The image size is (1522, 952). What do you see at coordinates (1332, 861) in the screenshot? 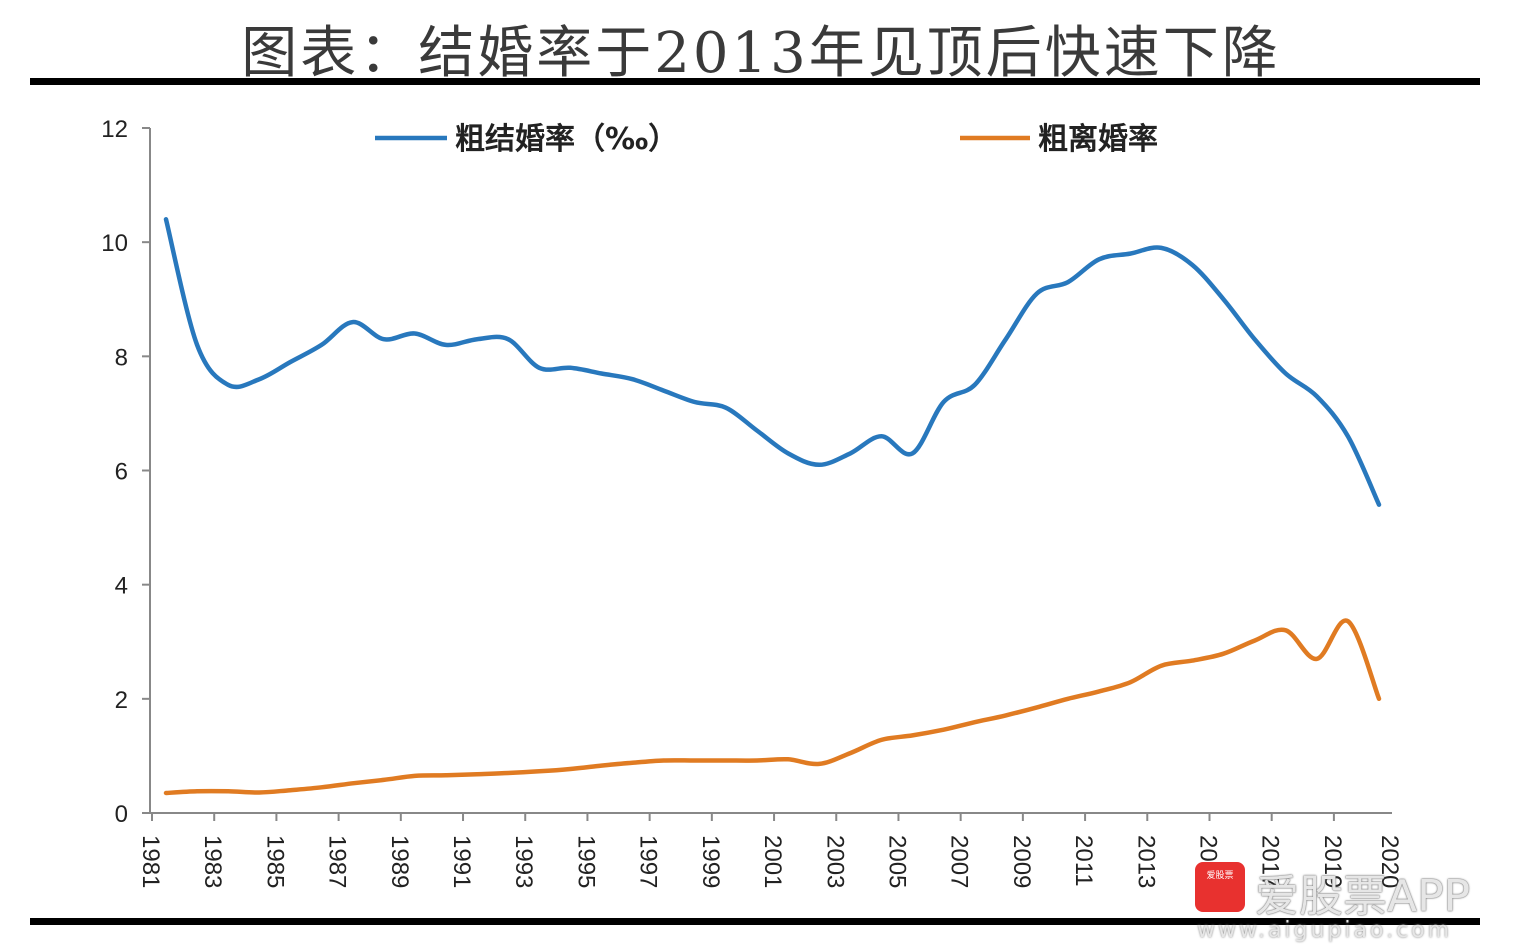
I see `x-tick-label: 2019` at bounding box center [1332, 861].